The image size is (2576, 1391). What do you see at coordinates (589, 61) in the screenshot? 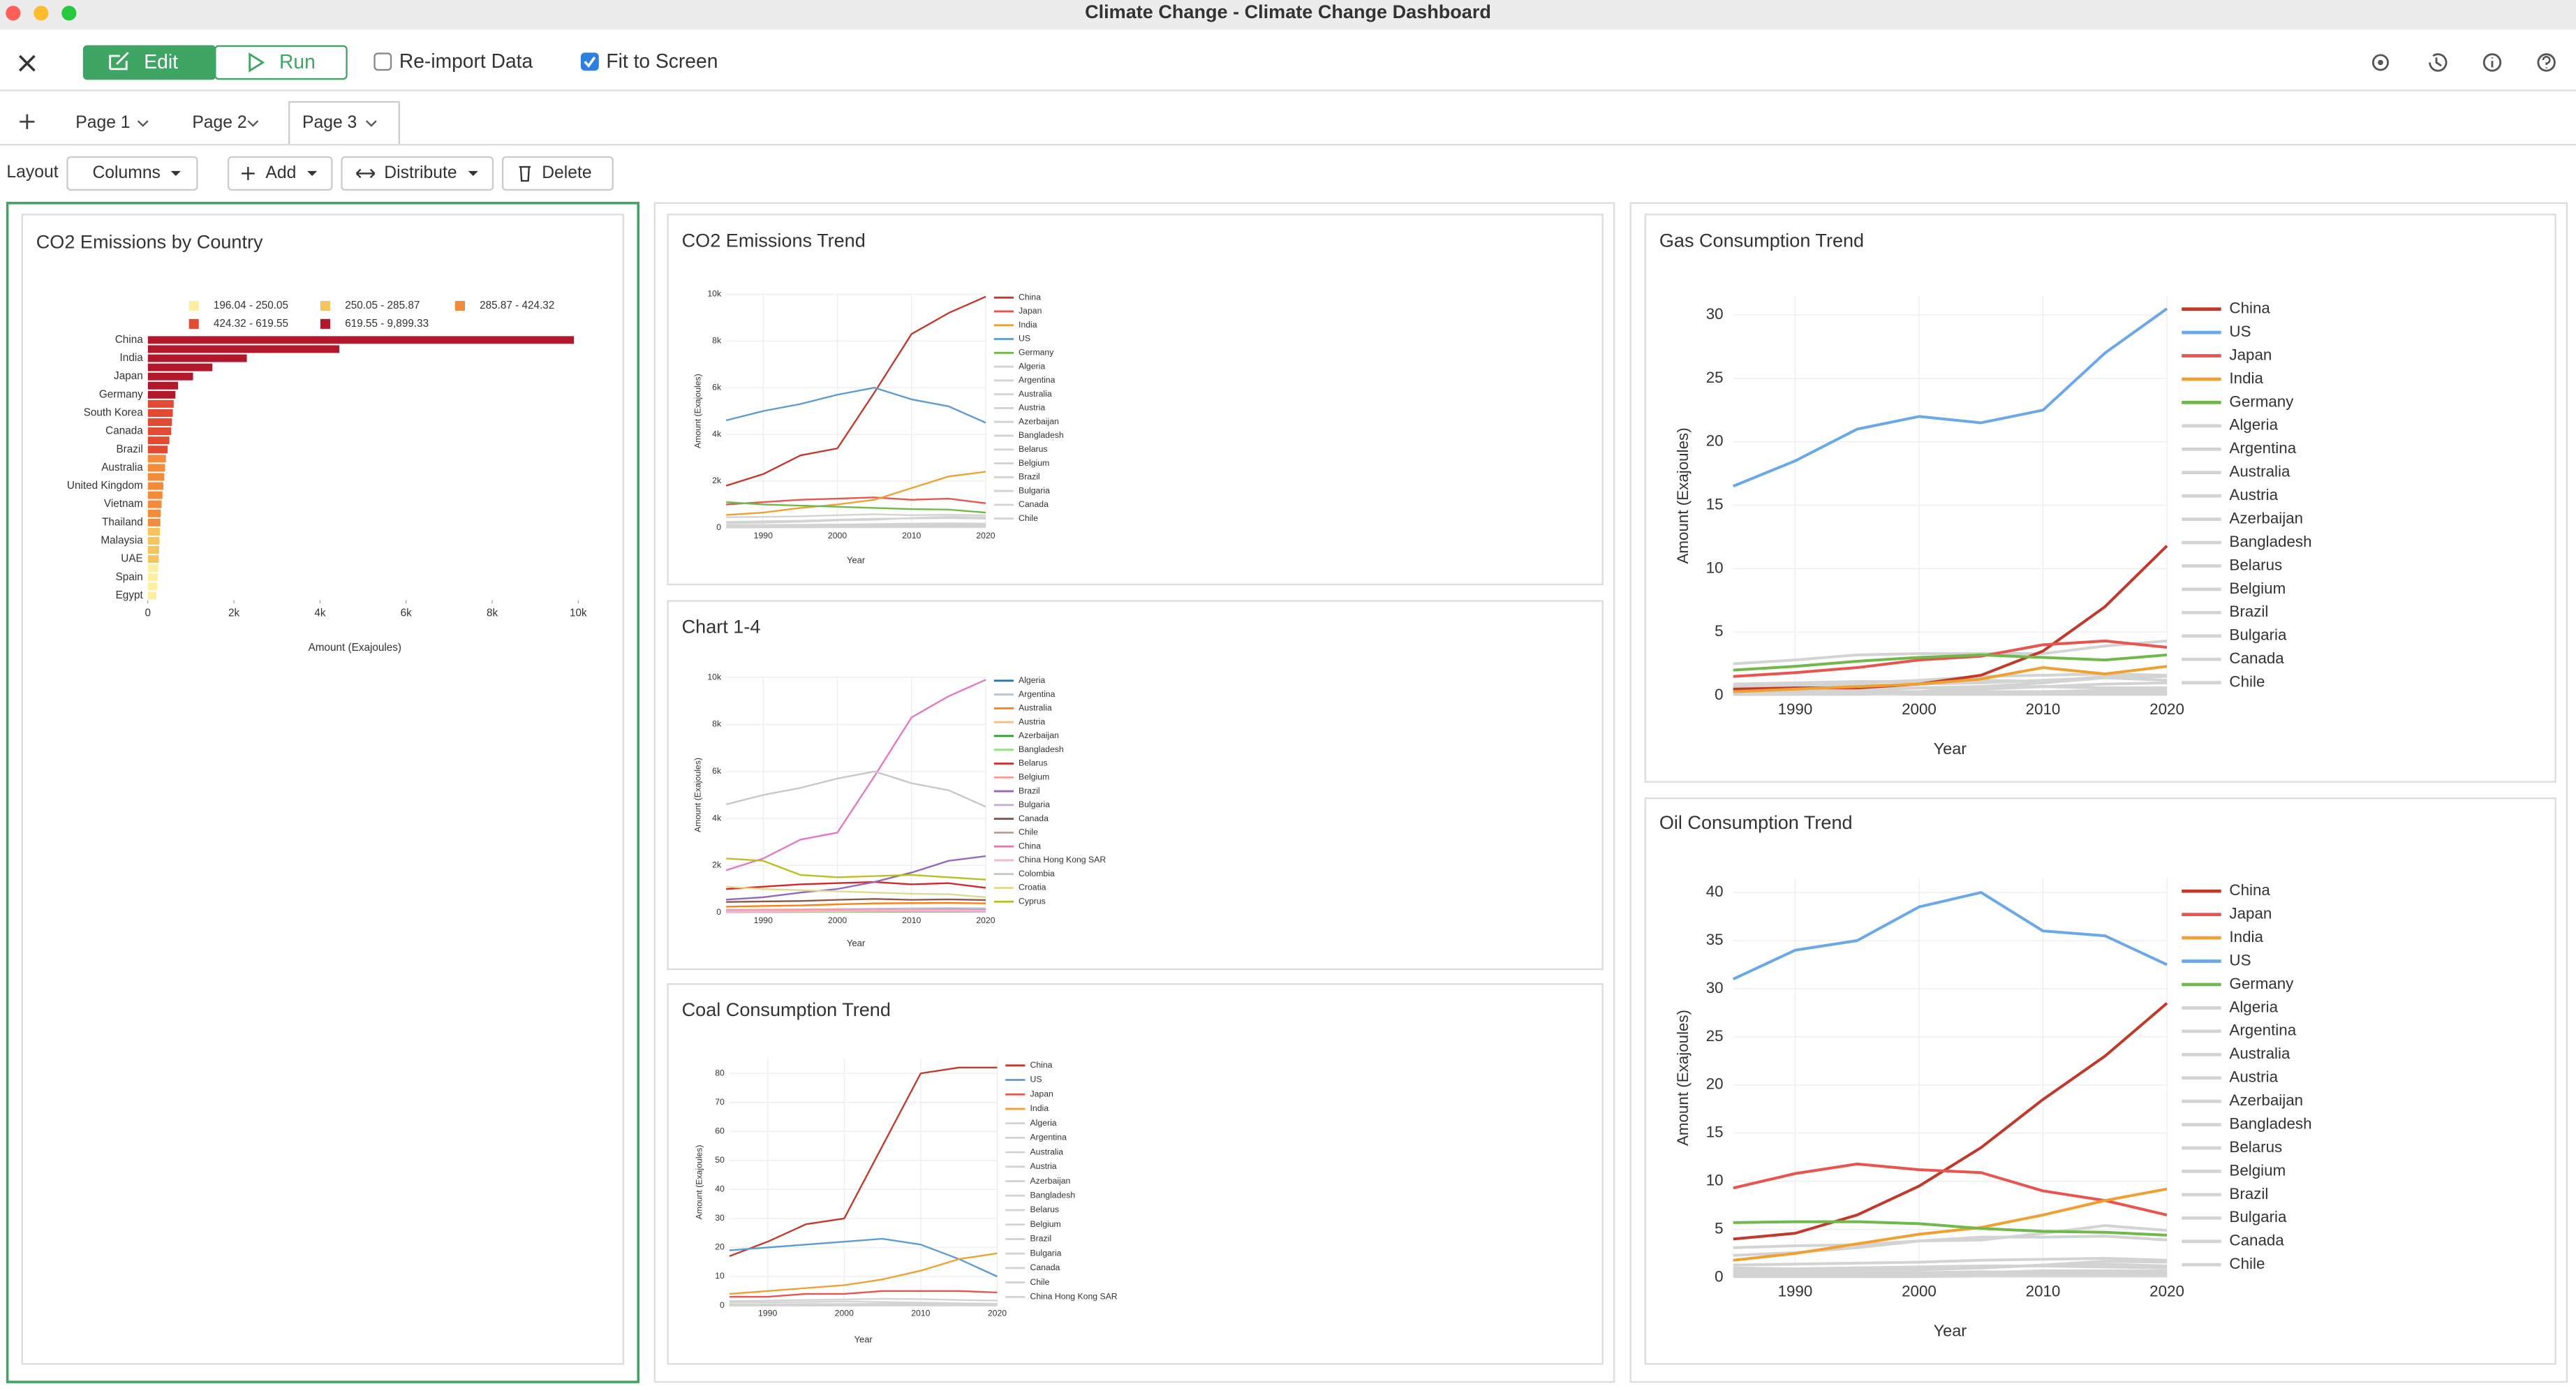
I see `fit-checkbox` at bounding box center [589, 61].